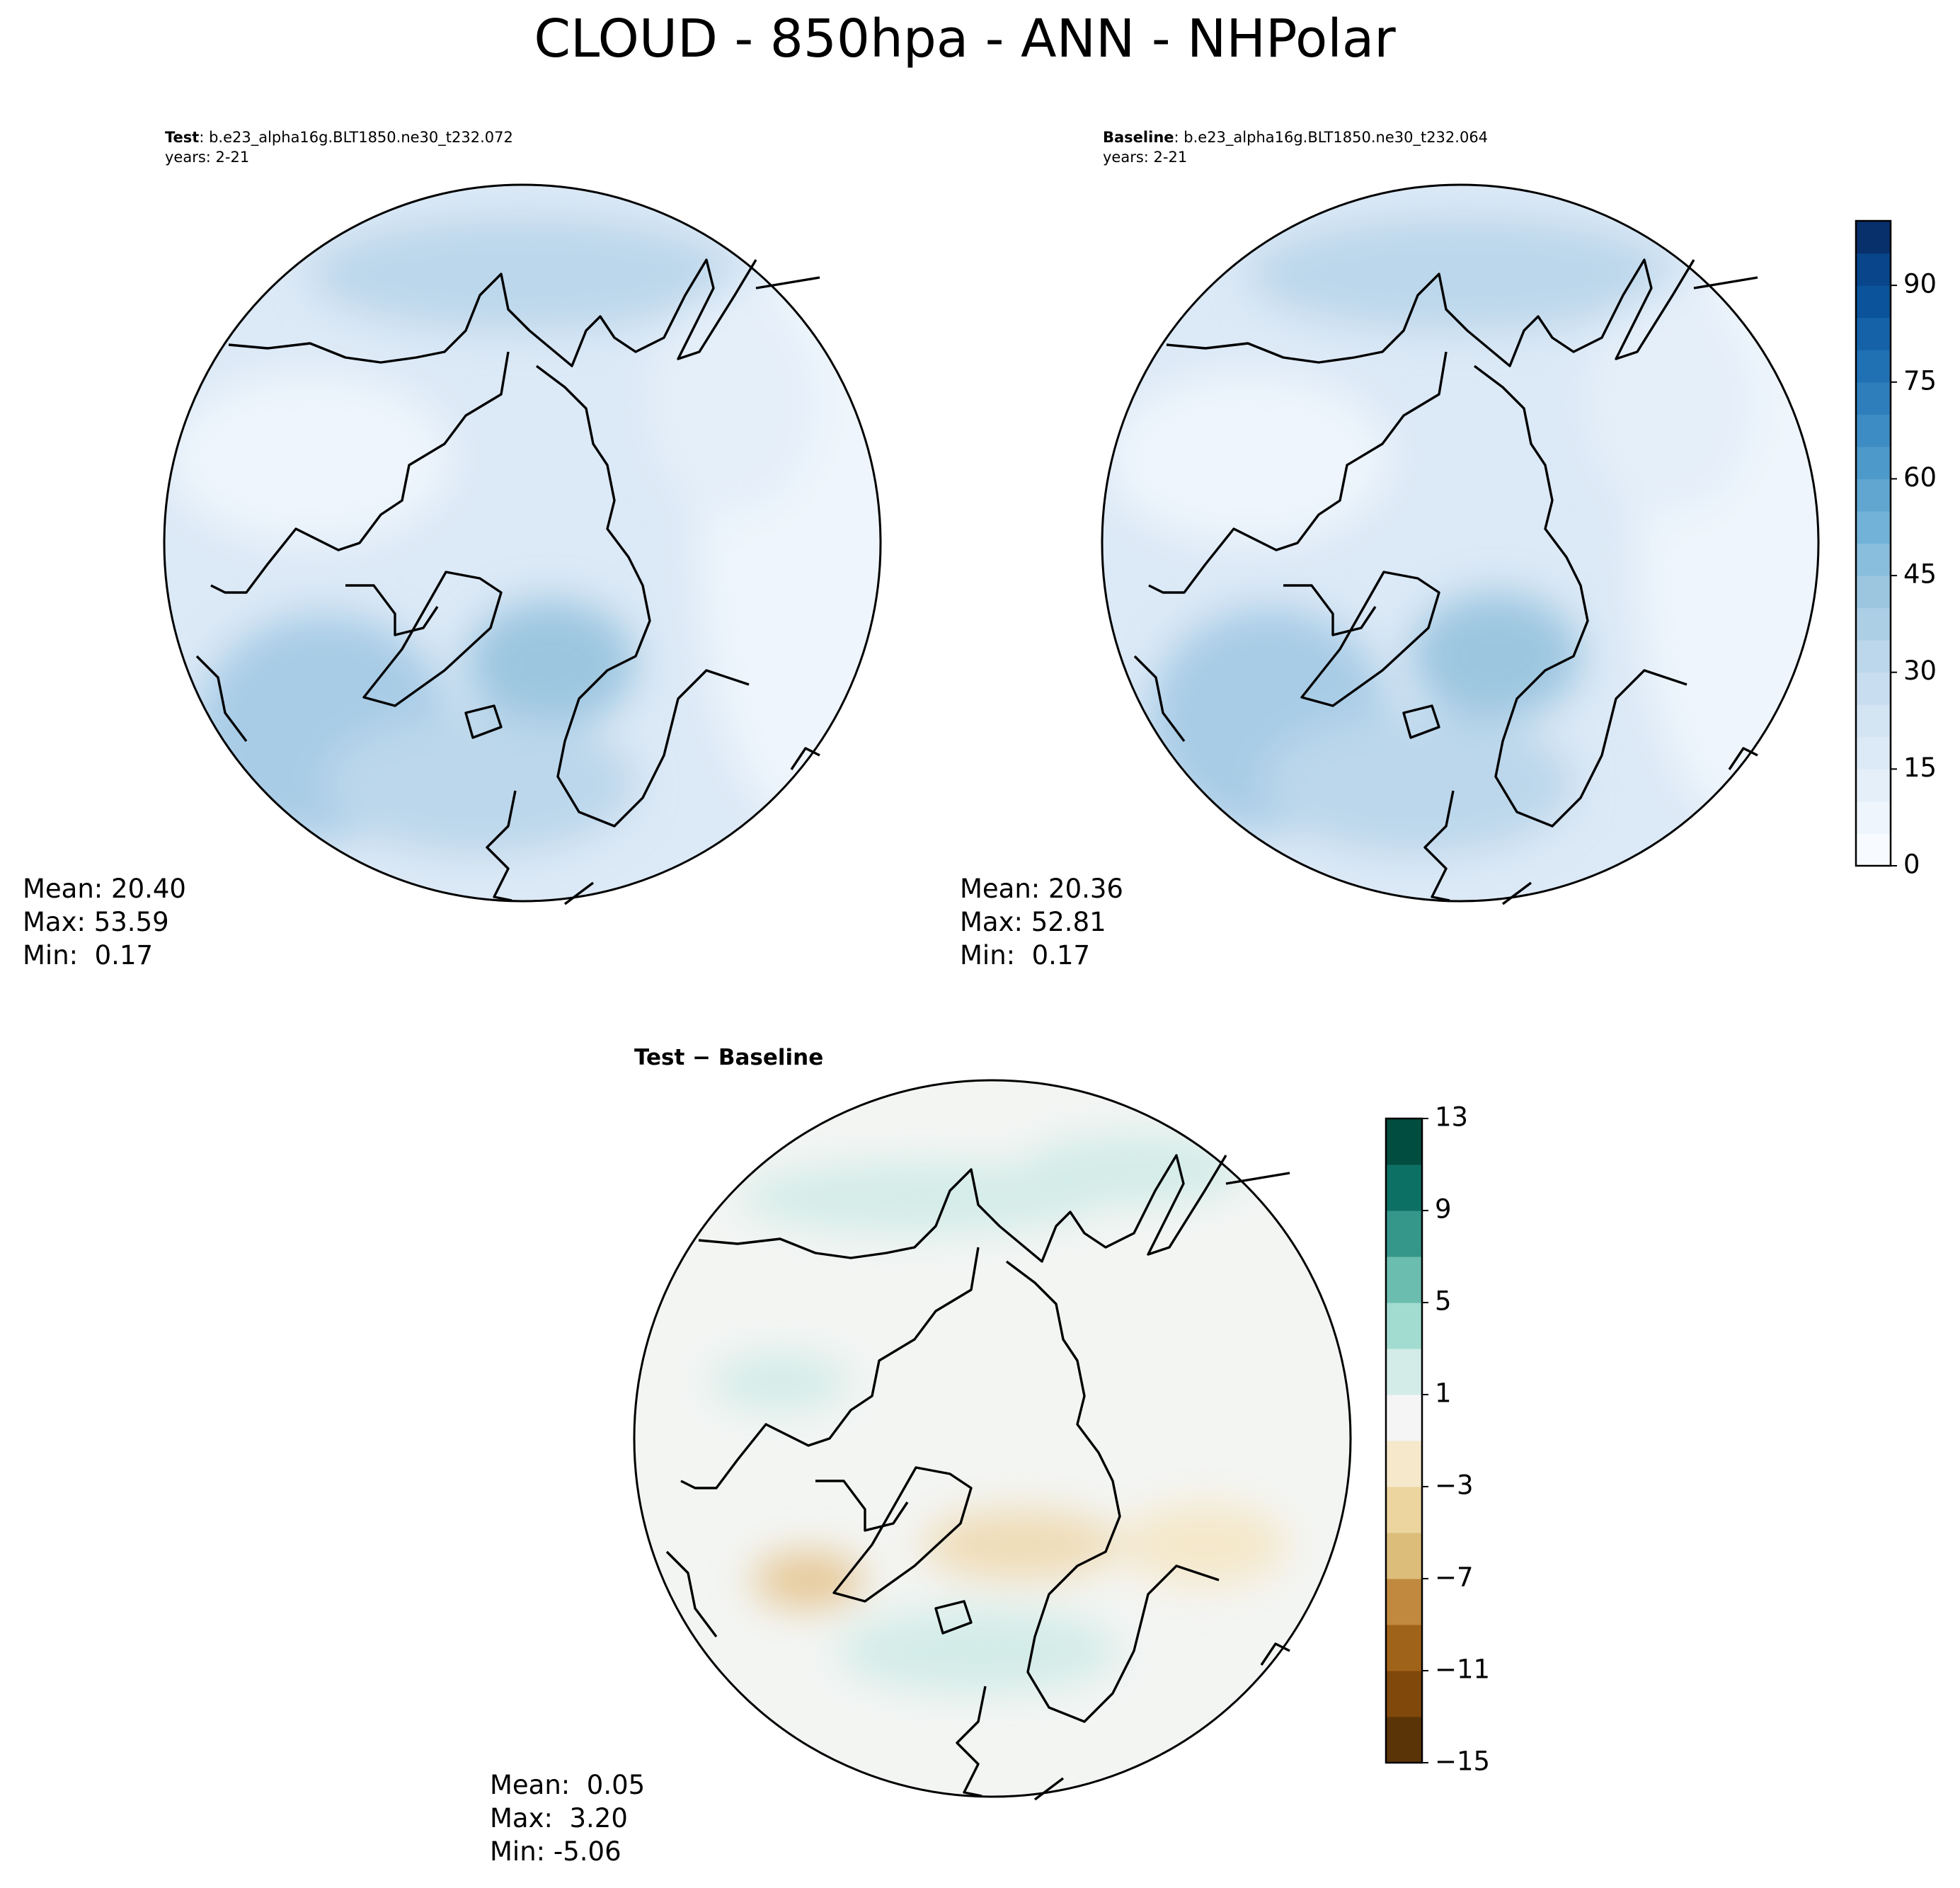 This screenshot has width=1960, height=1888. I want to click on colorbar-tick-label: 9, so click(1443, 1210).